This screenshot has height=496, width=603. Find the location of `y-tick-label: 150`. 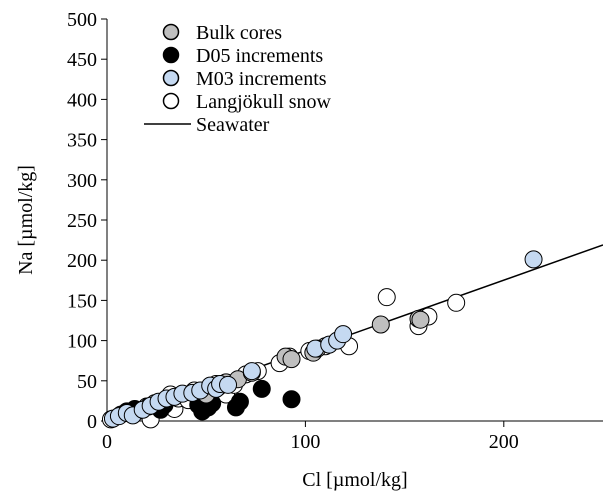

y-tick-label: 150 is located at coordinates (82, 301).